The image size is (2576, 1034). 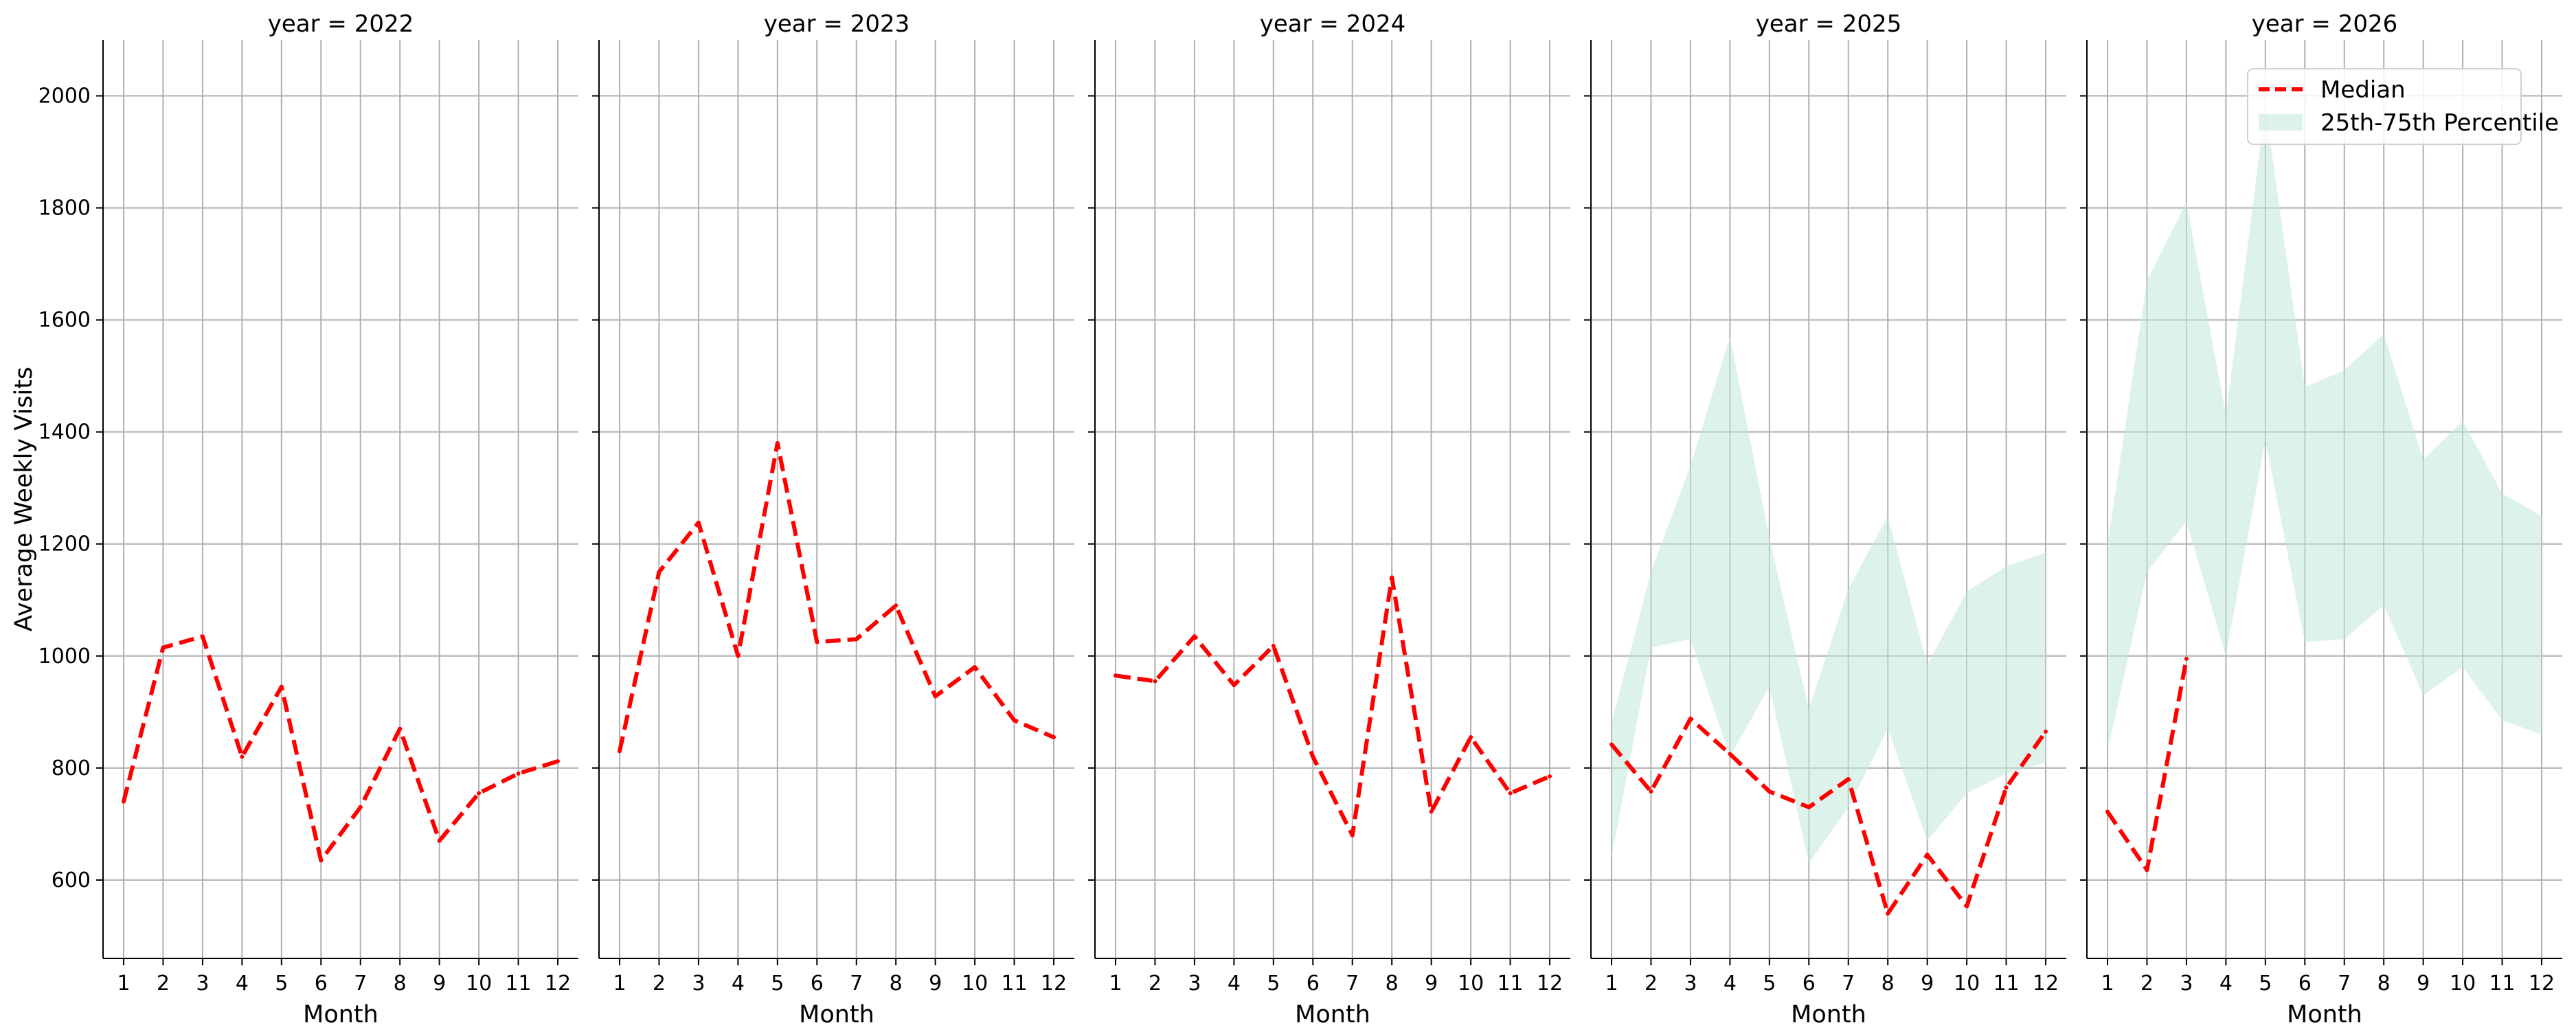 I want to click on facet-title: year = 2024, so click(x=1332, y=24).